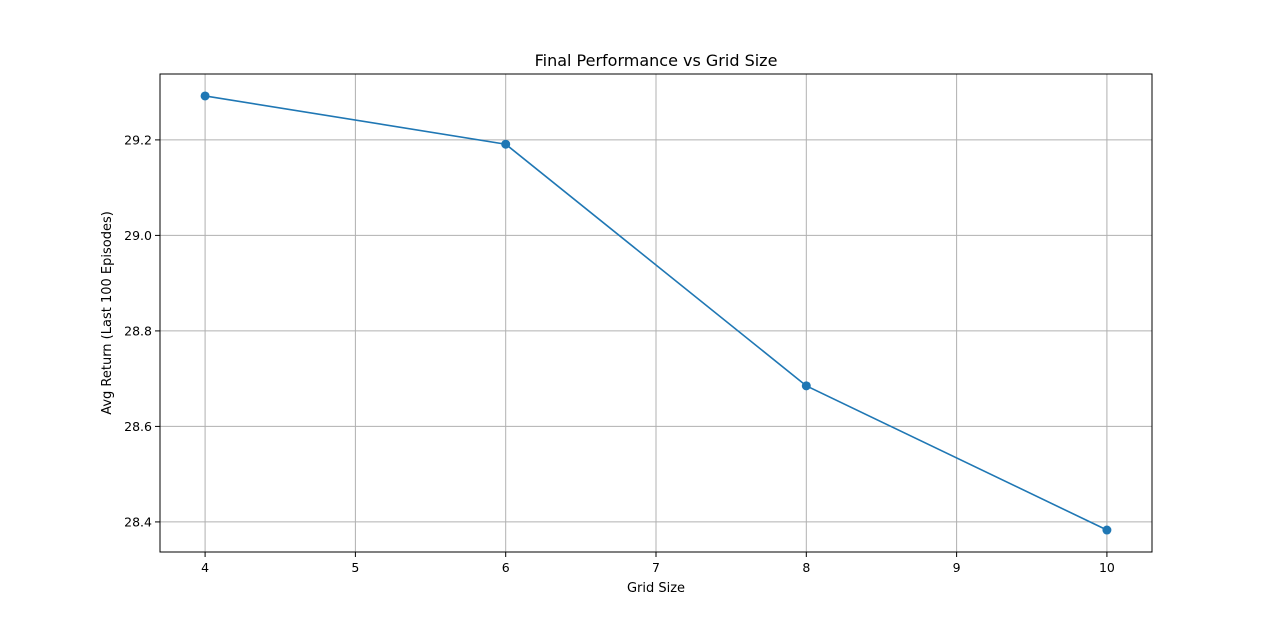  Describe the element at coordinates (138, 235) in the screenshot. I see `y-tick-label: 29.0` at that location.